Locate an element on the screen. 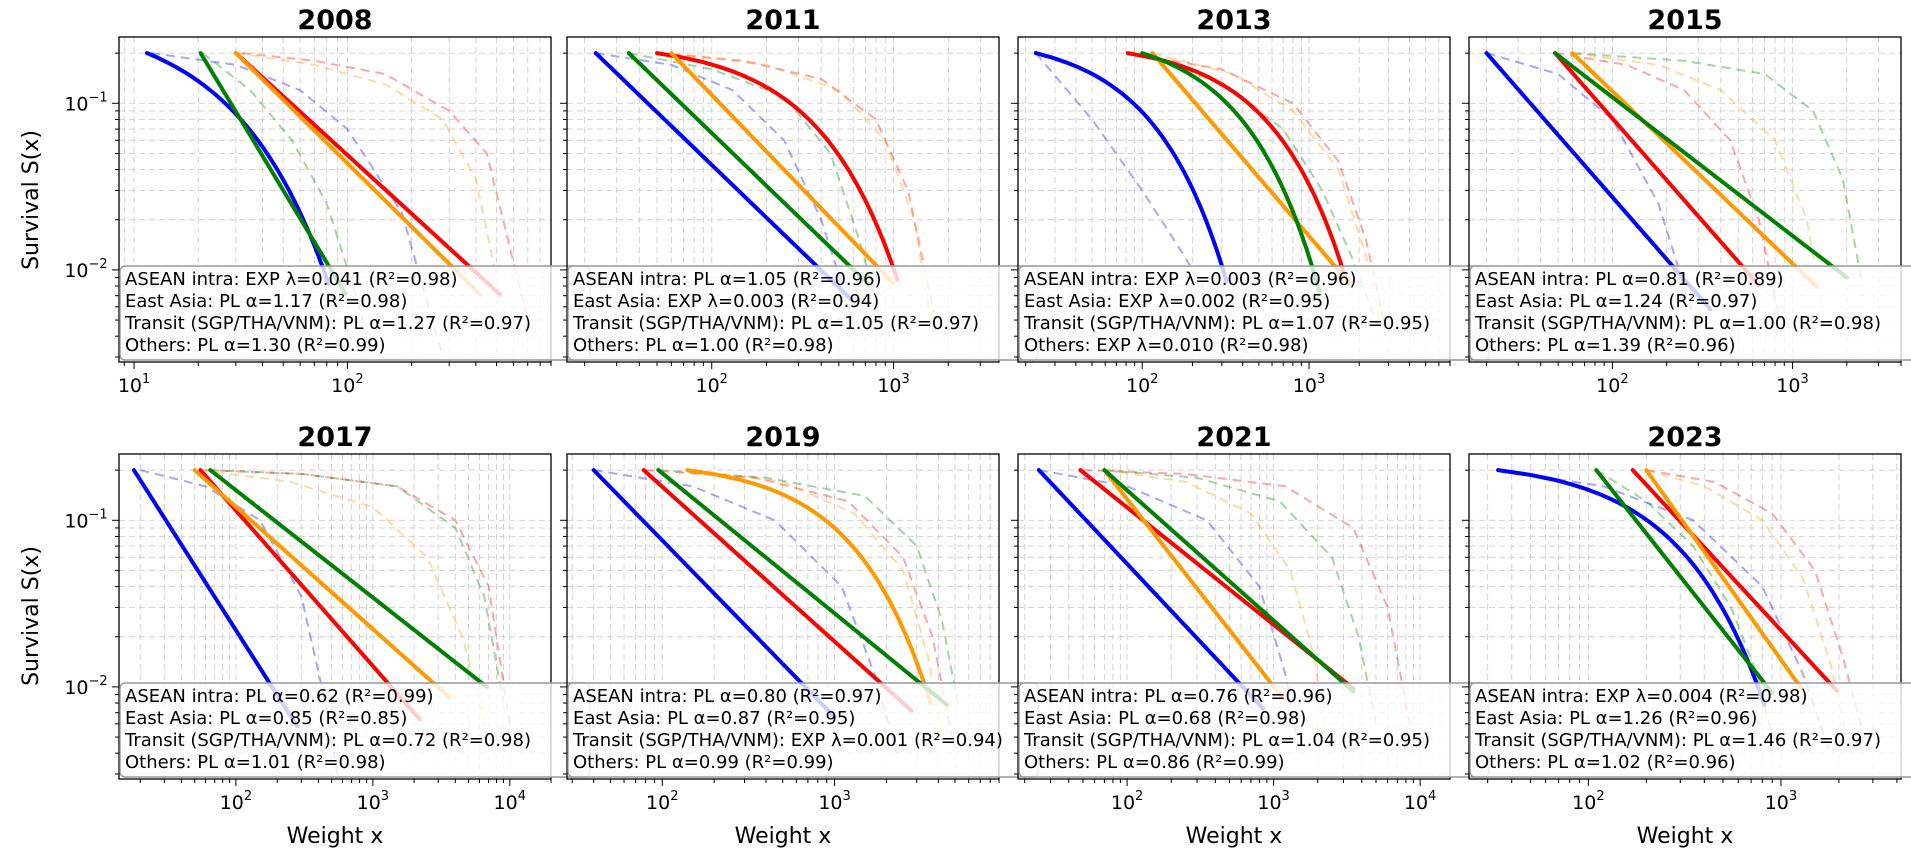  x-axis-label: Weight x is located at coordinates (783, 836).